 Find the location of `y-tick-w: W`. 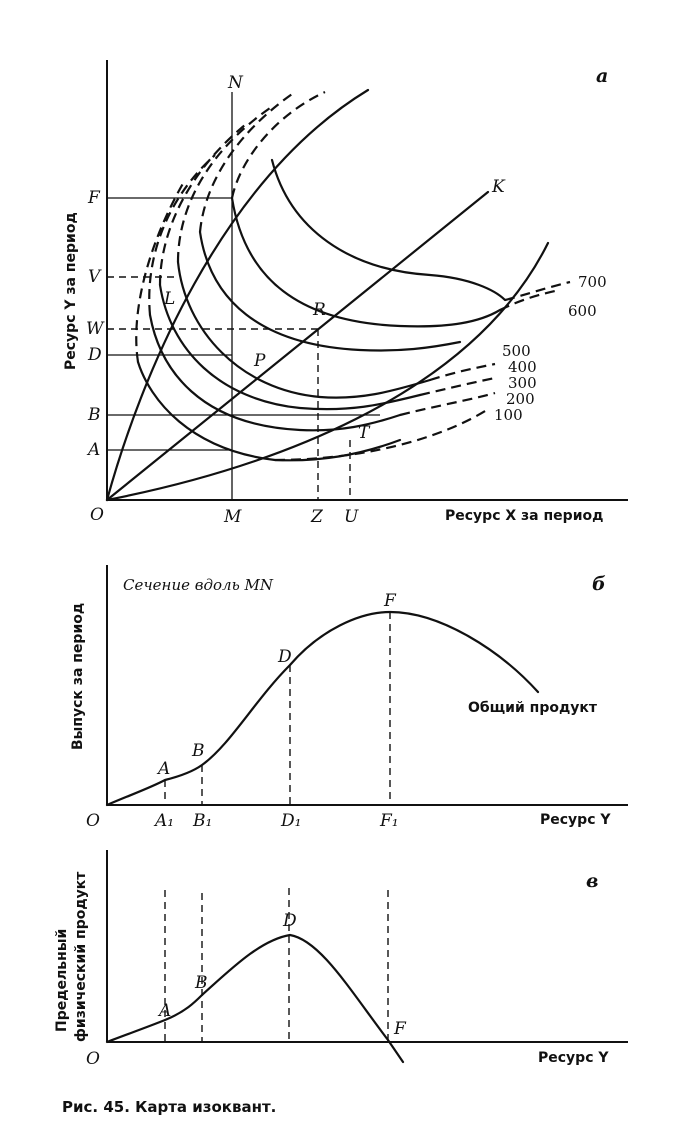

y-tick-w: W is located at coordinates (95, 329).